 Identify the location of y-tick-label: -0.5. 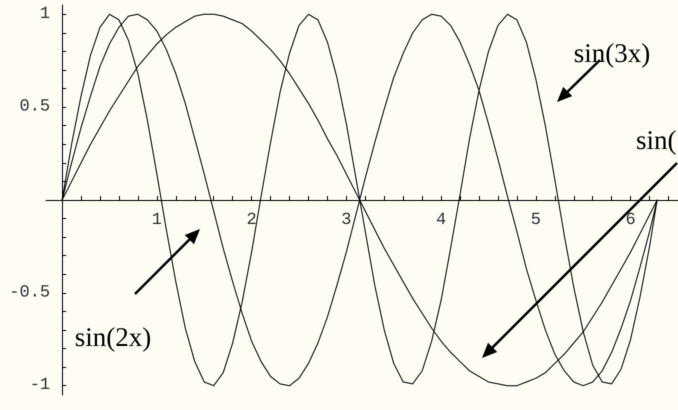
(29, 292).